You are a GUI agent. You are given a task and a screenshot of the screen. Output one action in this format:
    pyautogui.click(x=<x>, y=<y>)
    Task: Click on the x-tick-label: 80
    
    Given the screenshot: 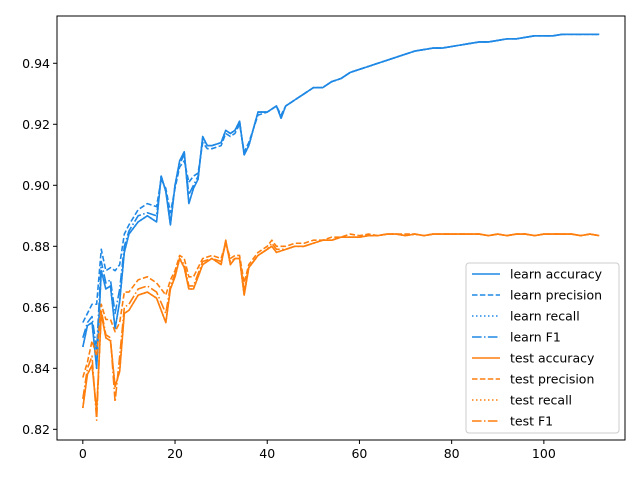 What is the action you would take?
    pyautogui.click(x=452, y=453)
    